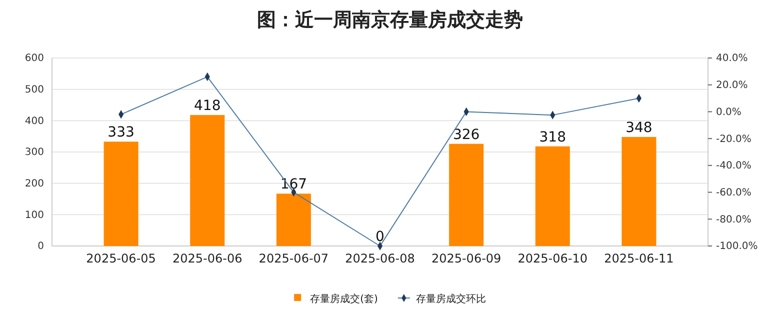 Image resolution: width=780 pixels, height=328 pixels. I want to click on x-tick-label: 2025-06-10, so click(553, 259).